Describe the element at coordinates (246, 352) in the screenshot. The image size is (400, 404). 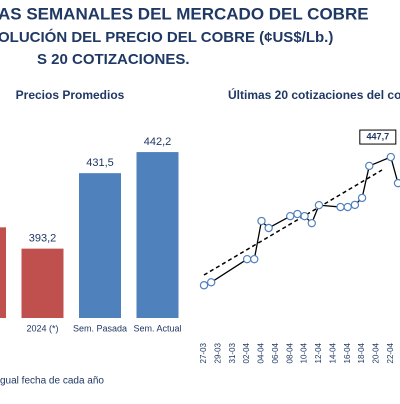
I see `x-tick-label: 02-04` at that location.